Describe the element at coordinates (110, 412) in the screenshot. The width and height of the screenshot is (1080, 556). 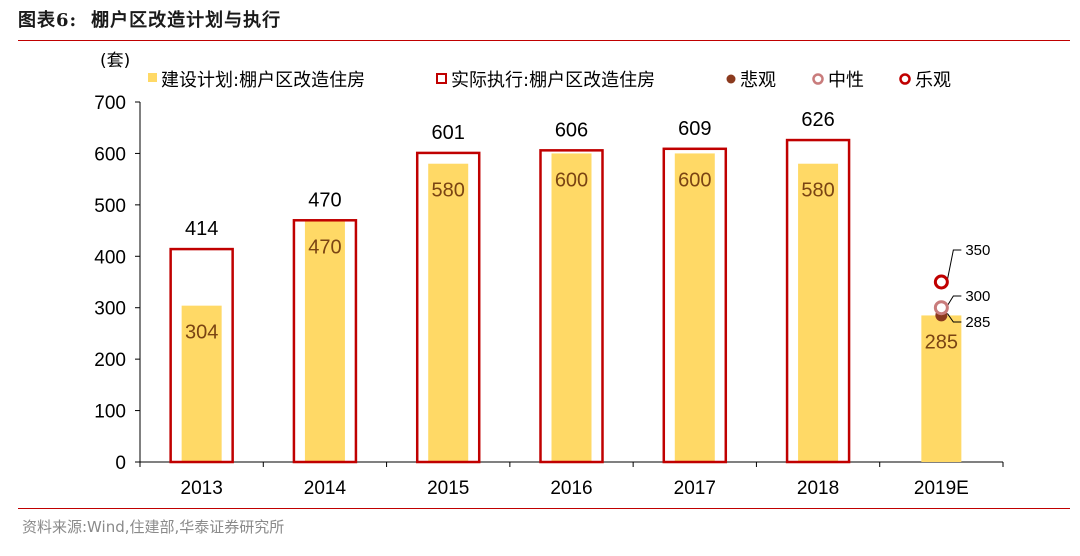
I see `y-tick-label: 100` at that location.